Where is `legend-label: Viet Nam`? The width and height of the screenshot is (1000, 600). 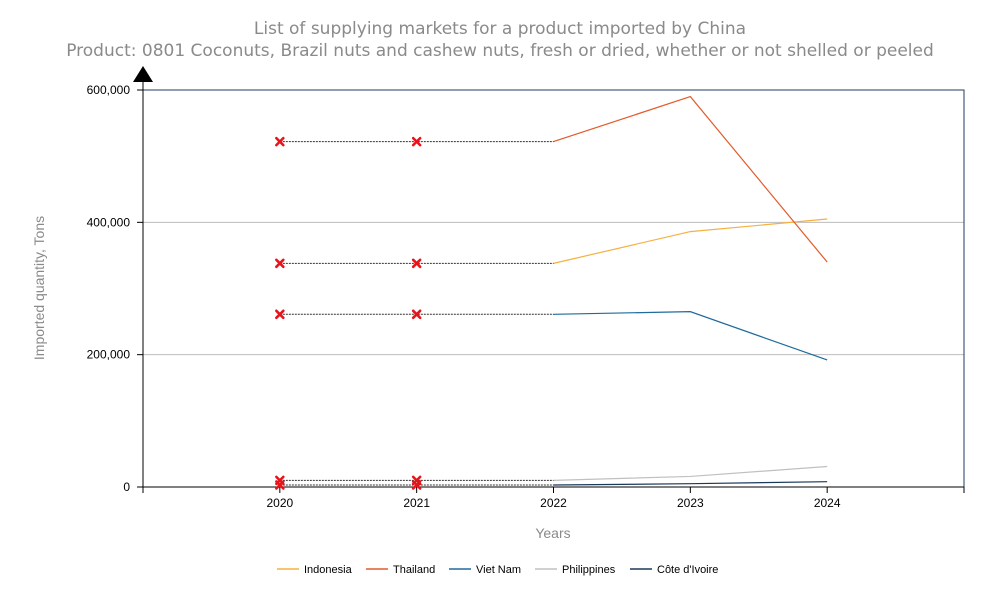
legend-label: Viet Nam is located at coordinates (498, 570).